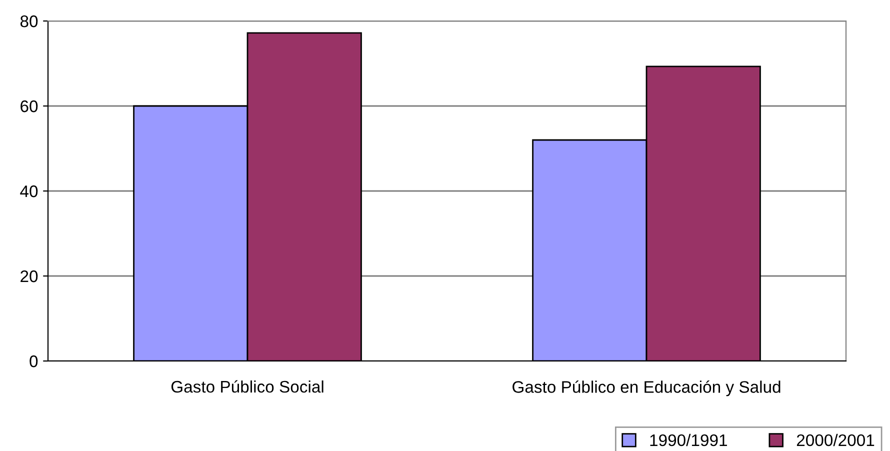 The height and width of the screenshot is (451, 890). Describe the element at coordinates (247, 386) in the screenshot. I see `x-tick-label: Gasto Público Social` at that location.